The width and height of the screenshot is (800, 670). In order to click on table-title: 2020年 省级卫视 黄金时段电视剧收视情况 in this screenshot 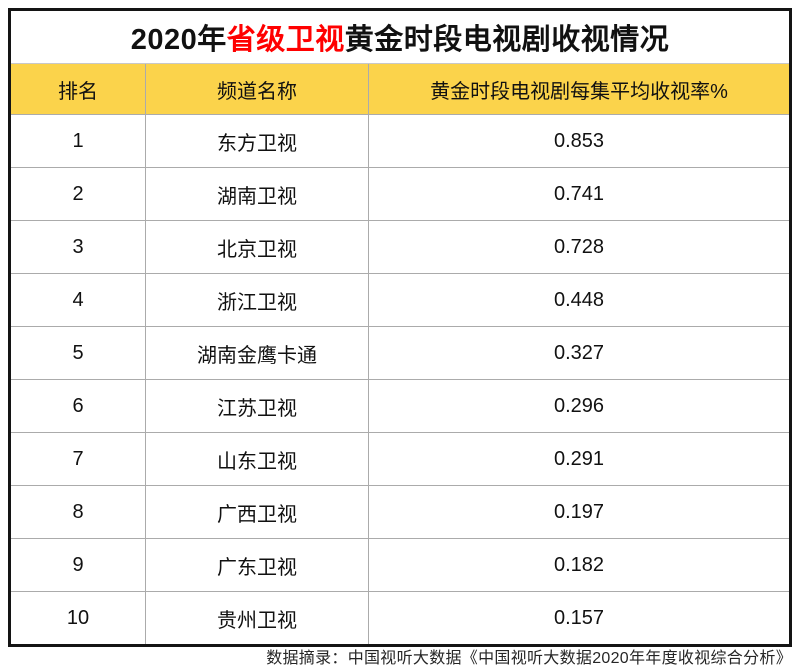, I will do `click(400, 37)`.